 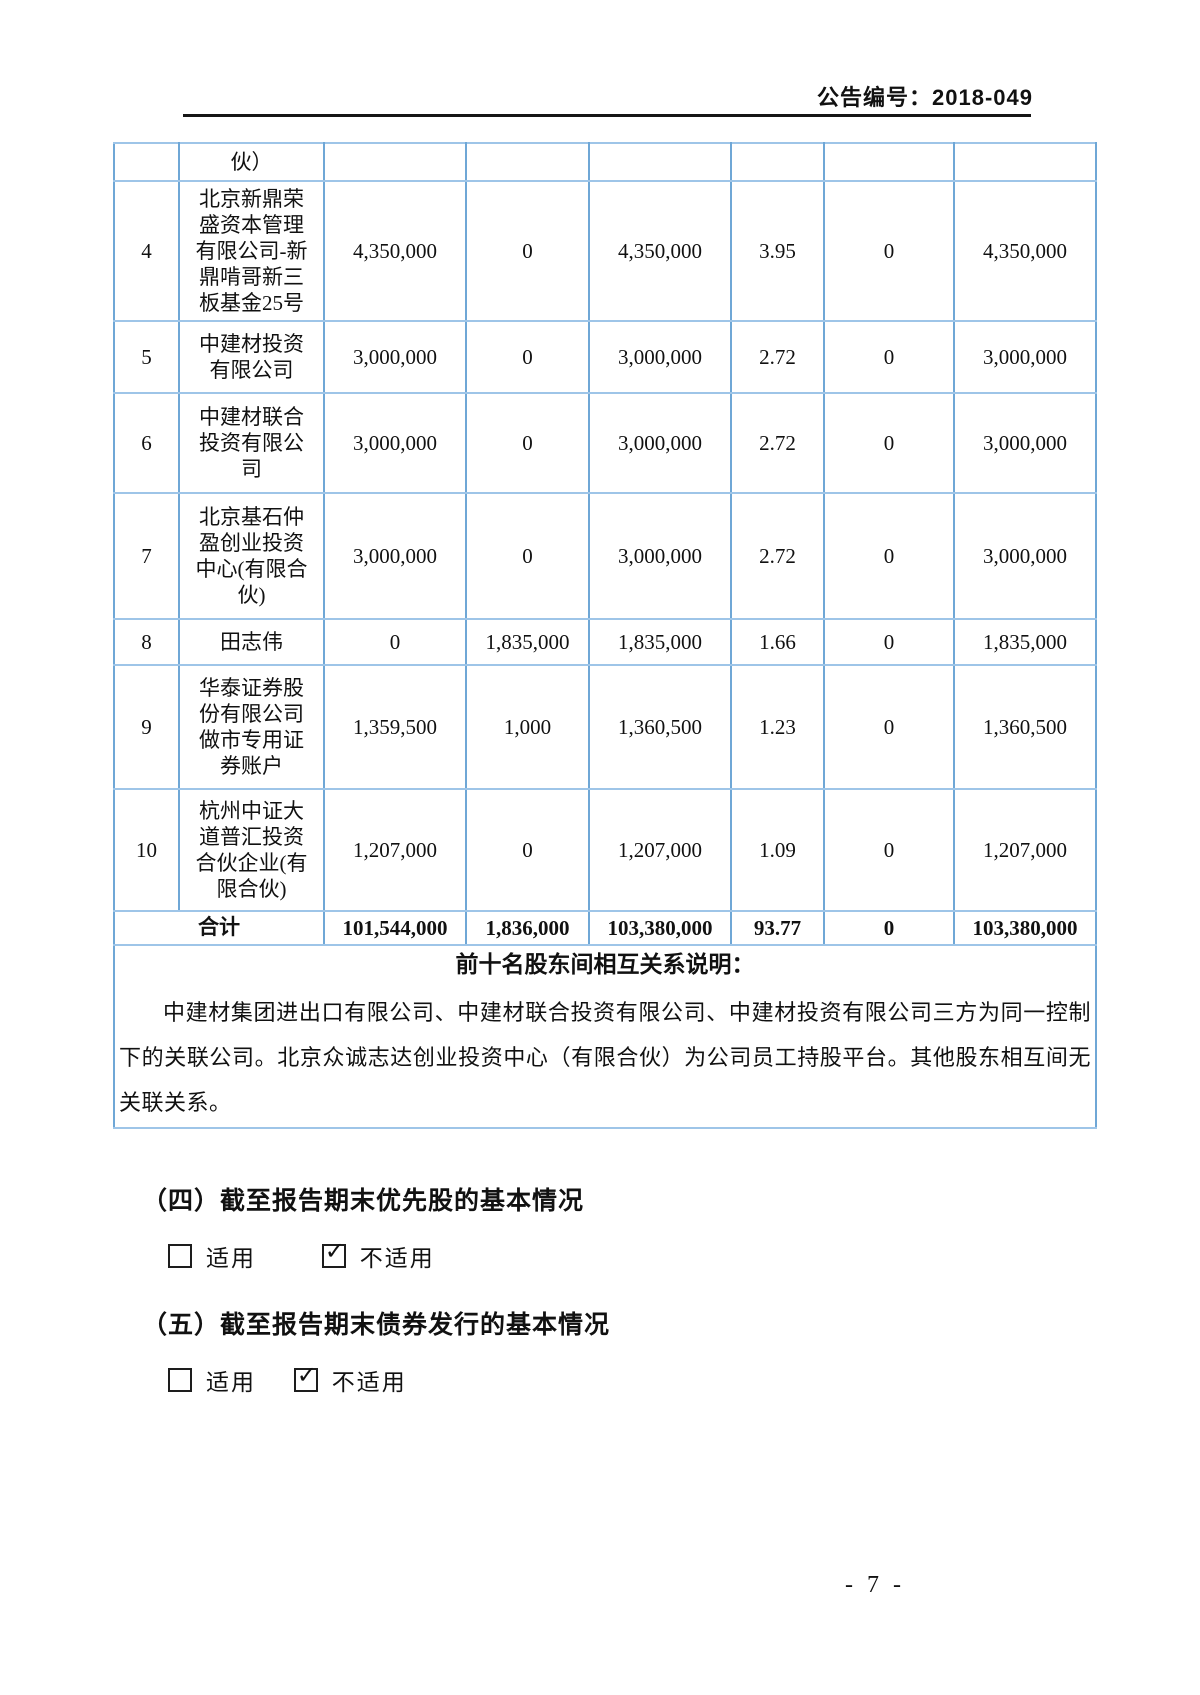 I want to click on cell-no: 5, so click(x=146, y=357).